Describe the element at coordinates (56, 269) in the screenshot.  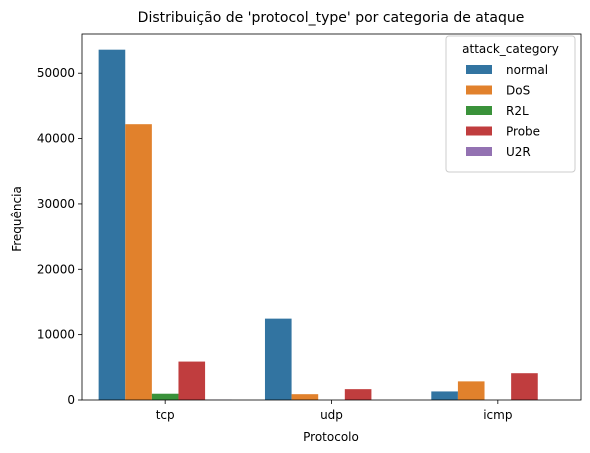
I see `y-tick-label: 20000` at that location.